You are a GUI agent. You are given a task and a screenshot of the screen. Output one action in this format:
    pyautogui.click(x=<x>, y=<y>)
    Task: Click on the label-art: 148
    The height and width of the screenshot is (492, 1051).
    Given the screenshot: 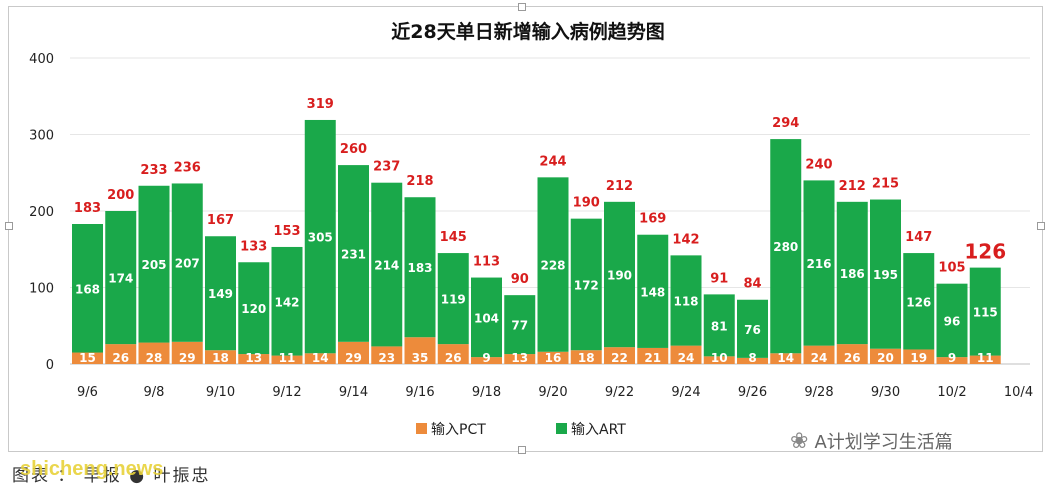 What is the action you would take?
    pyautogui.click(x=652, y=292)
    